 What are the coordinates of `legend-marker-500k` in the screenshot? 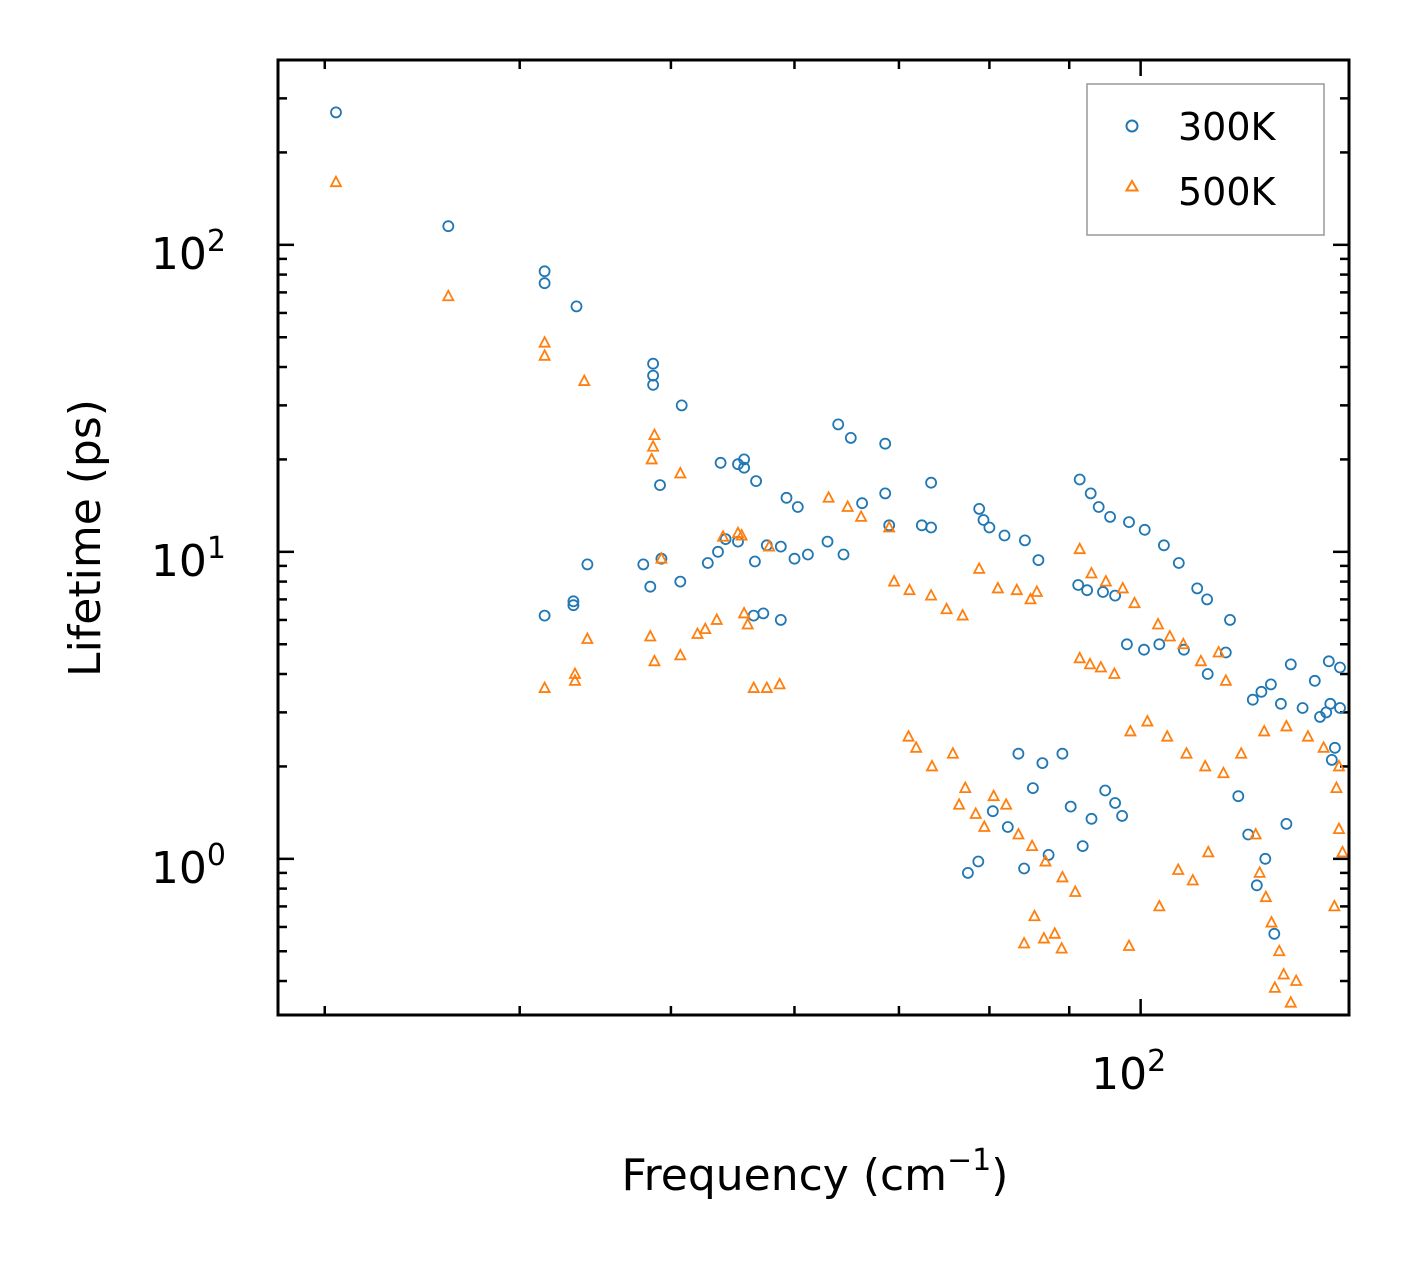 It's located at (1132, 185).